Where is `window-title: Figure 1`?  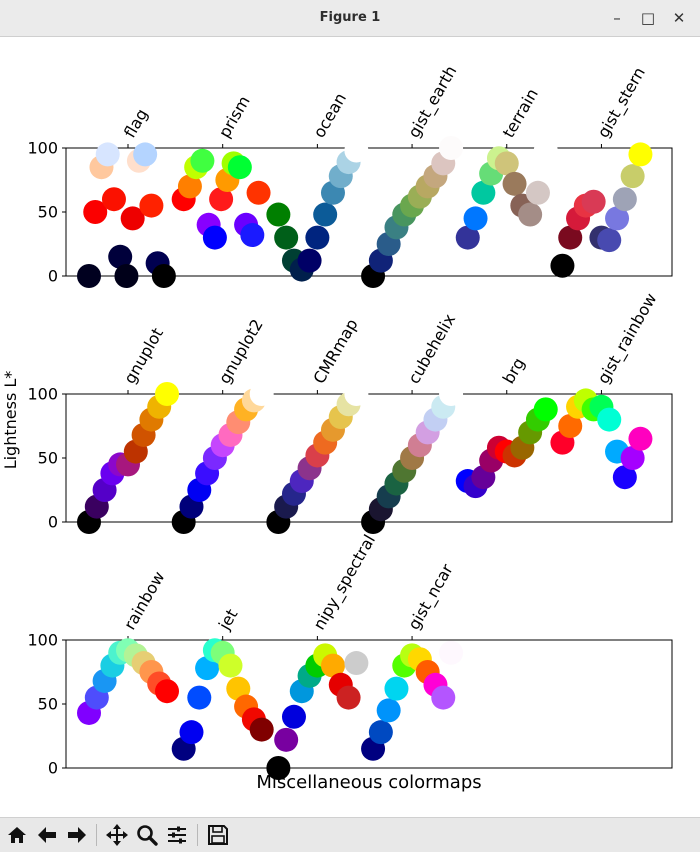 window-title: Figure 1 is located at coordinates (350, 17).